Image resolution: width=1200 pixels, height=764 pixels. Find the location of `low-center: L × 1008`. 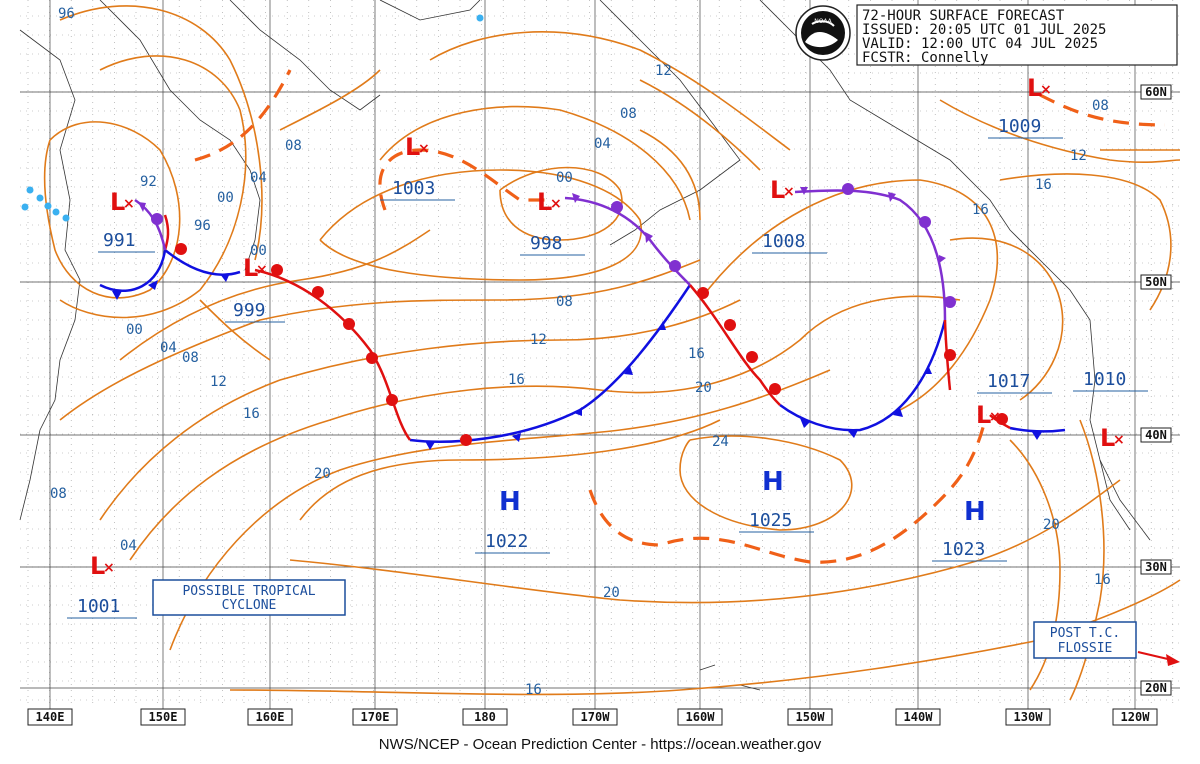

low-center: L × 1008 is located at coordinates (789, 215).